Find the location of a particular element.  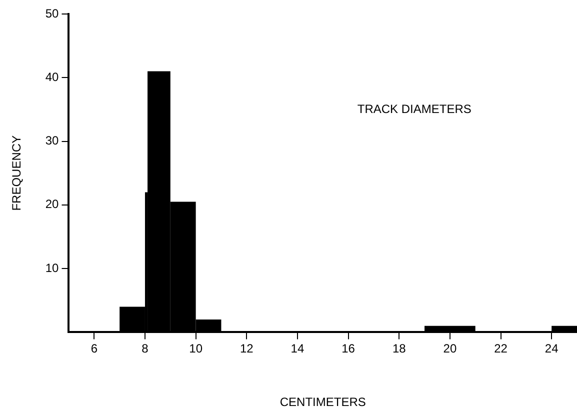

y-tick-label: 30 is located at coordinates (52, 141).